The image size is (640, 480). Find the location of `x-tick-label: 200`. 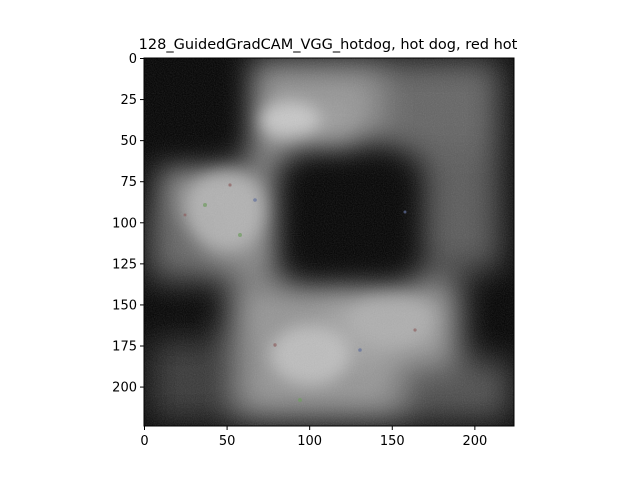

x-tick-label: 200 is located at coordinates (474, 441).